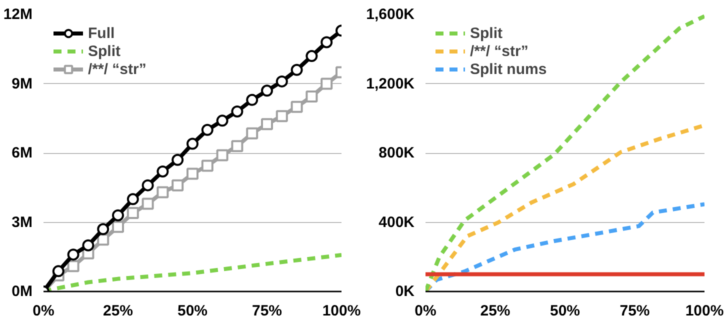  I want to click on y-tick-label: 1,600K, so click(390, 14).